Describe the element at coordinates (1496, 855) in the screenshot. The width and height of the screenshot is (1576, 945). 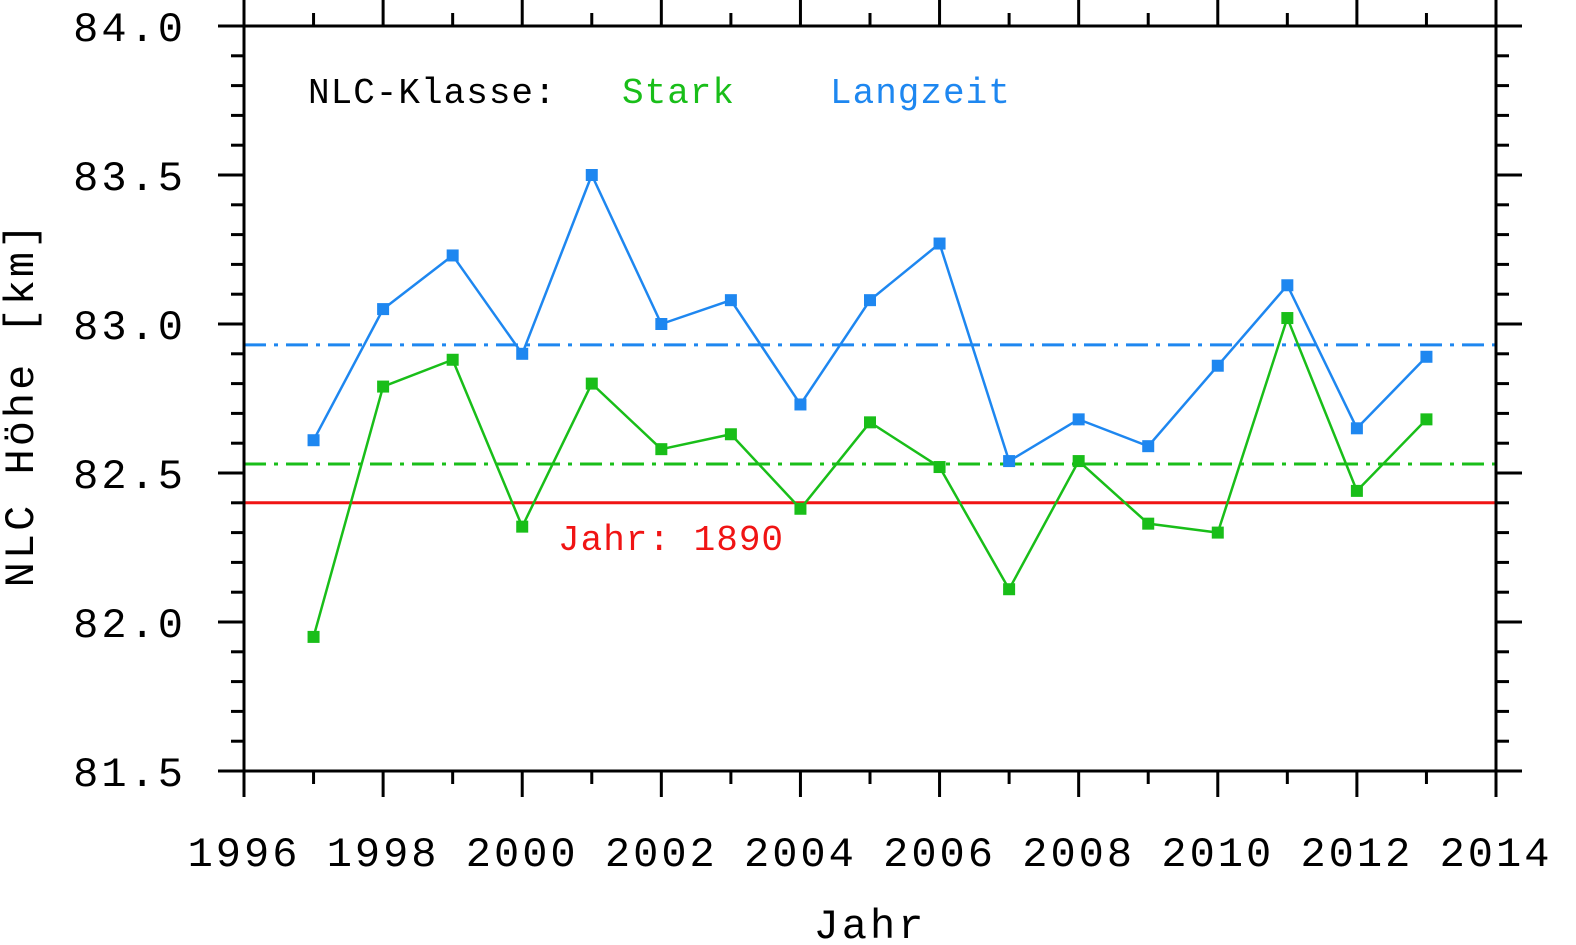
I see `x-tick-label: 2014` at that location.